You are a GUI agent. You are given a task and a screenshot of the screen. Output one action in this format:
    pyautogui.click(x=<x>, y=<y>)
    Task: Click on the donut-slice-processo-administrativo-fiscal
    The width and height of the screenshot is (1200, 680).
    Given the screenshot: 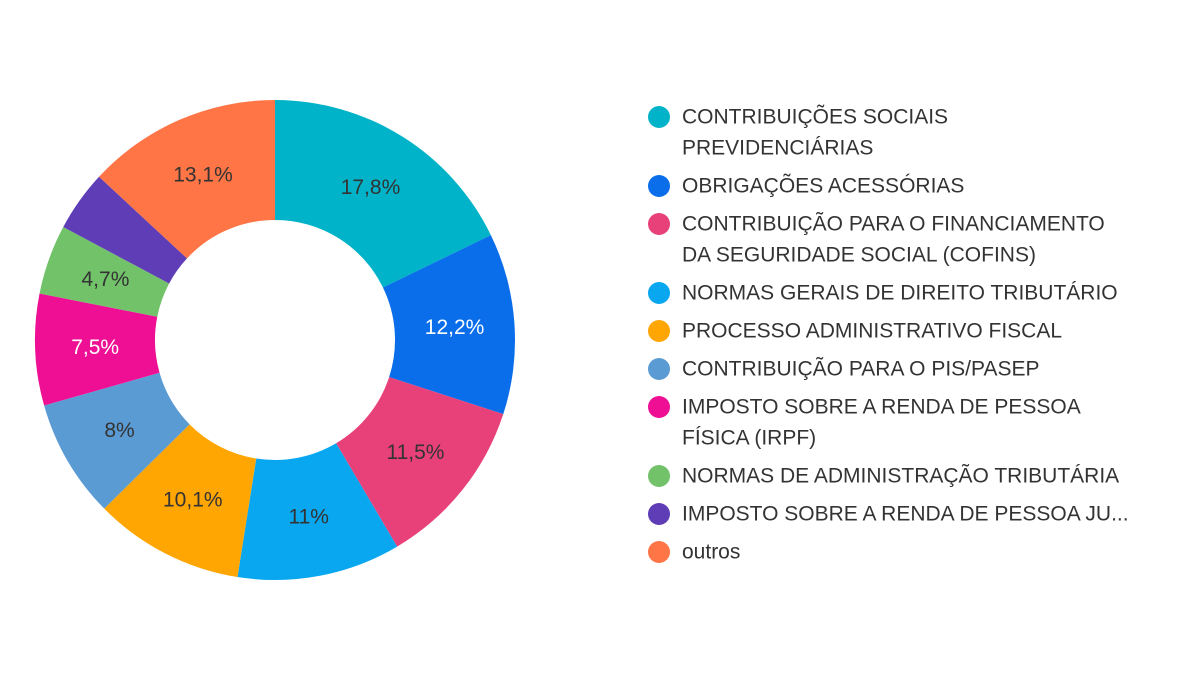 What is the action you would take?
    pyautogui.click(x=180, y=501)
    